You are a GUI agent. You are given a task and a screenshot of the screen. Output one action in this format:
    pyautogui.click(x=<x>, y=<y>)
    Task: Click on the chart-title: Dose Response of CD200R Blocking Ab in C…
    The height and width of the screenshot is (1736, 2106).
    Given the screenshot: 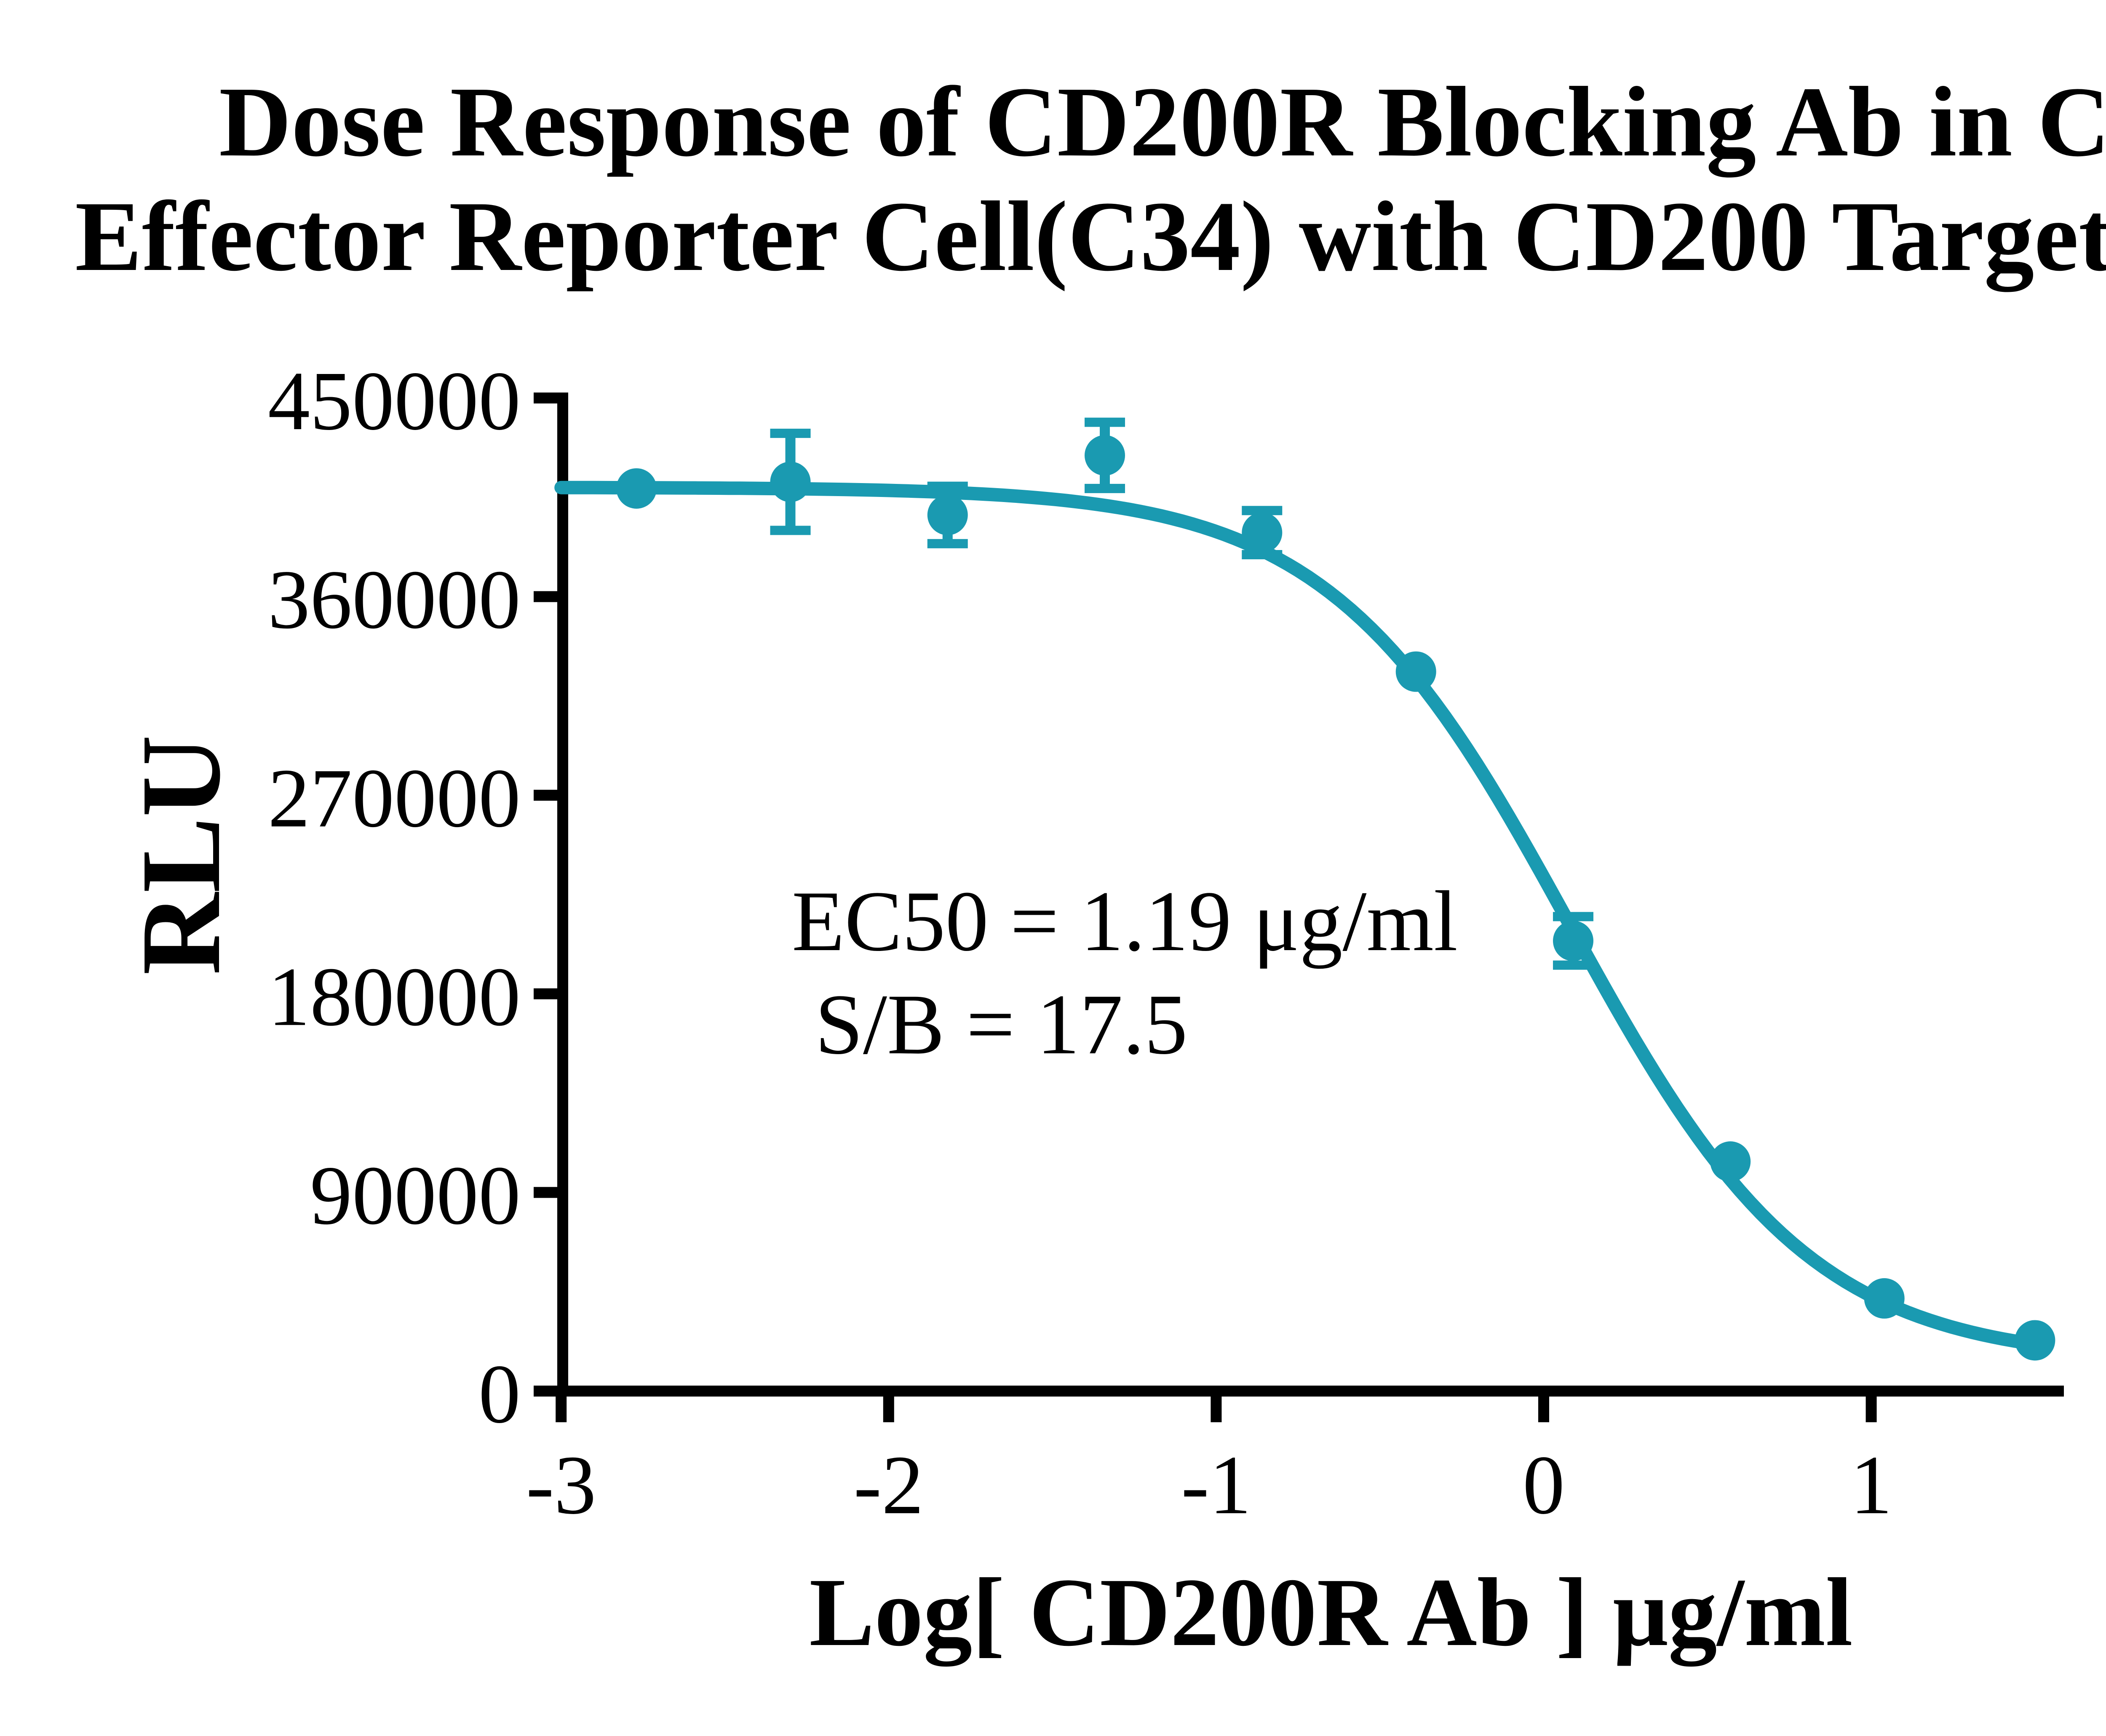 What is the action you would take?
    pyautogui.click(x=1053, y=179)
    